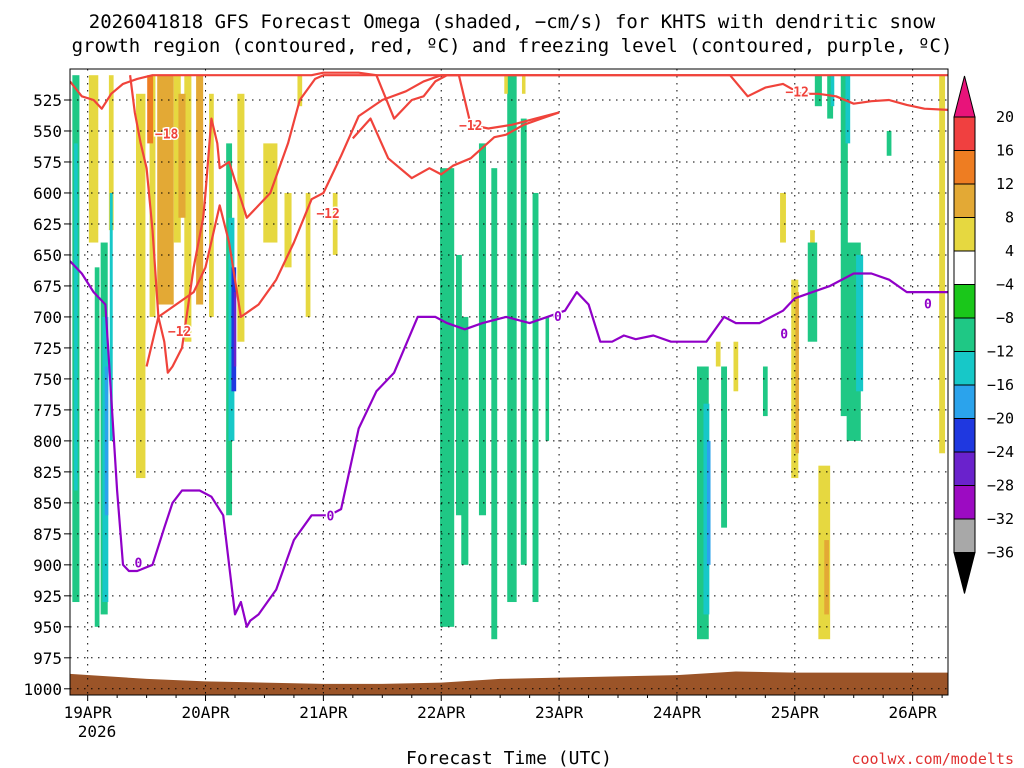  I want to click on y-tick-label: 700, so click(47, 317).